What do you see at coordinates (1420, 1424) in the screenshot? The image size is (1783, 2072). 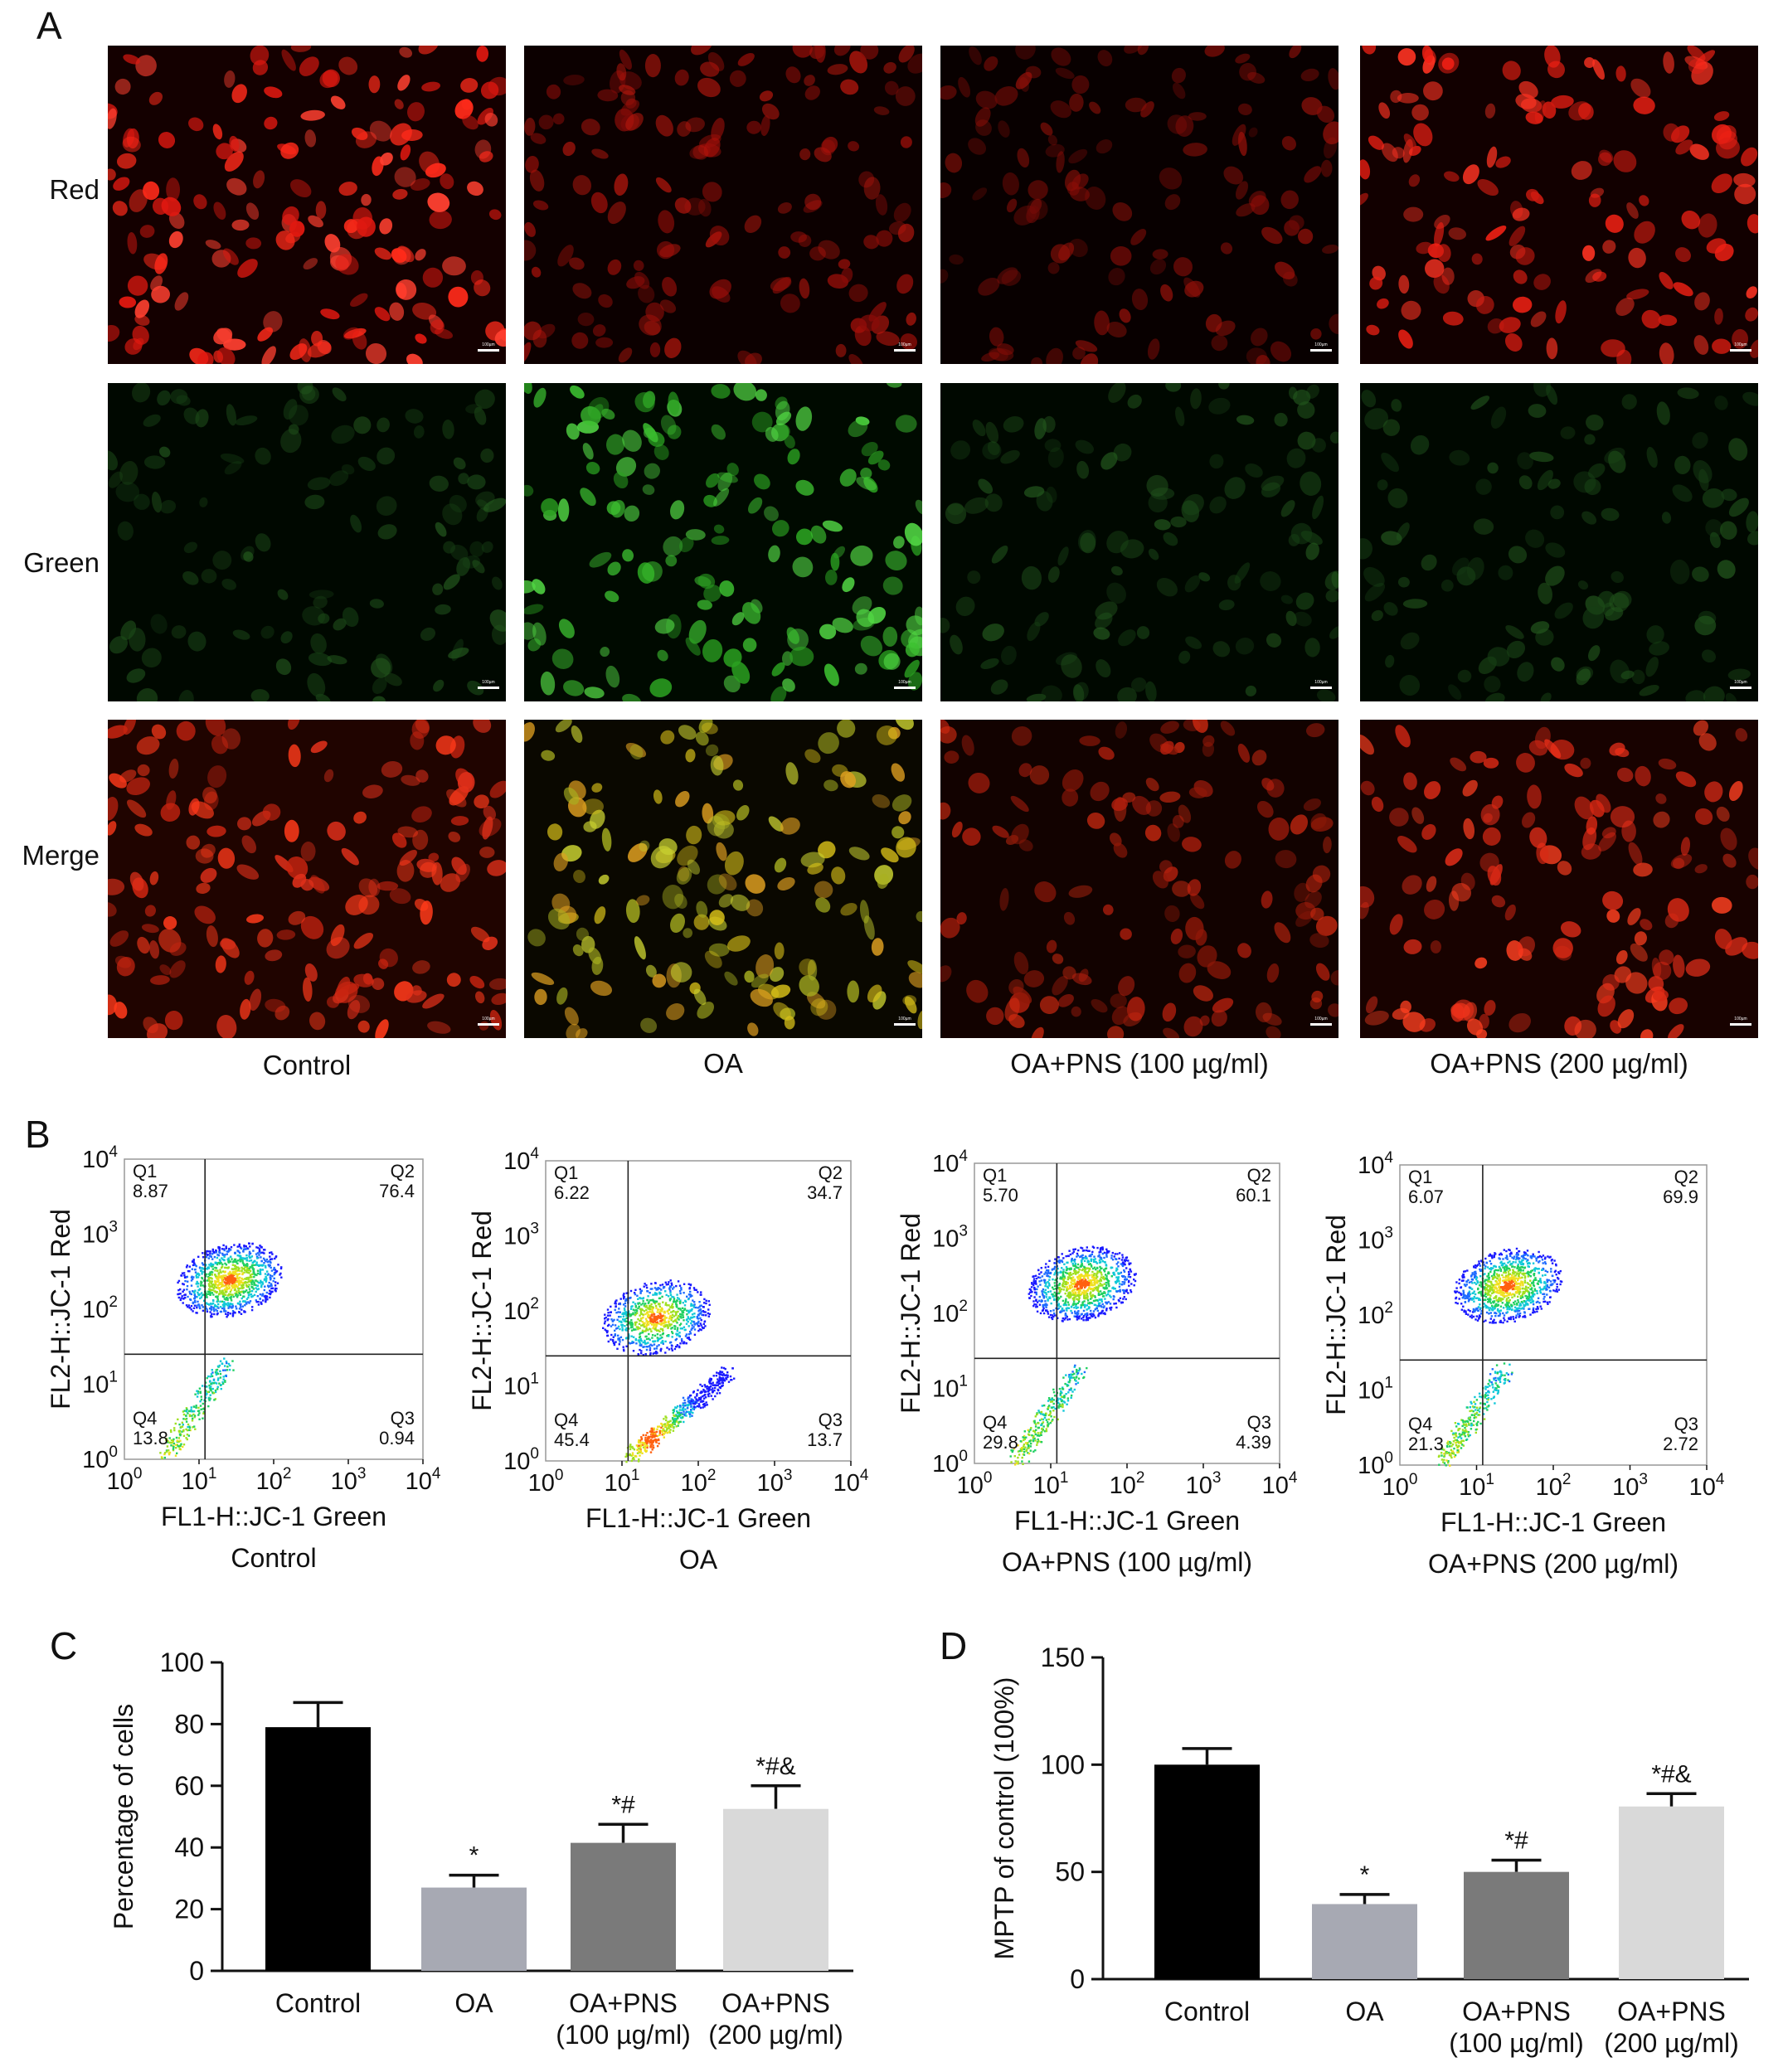 I see `quadrant-label-q4: Q4` at bounding box center [1420, 1424].